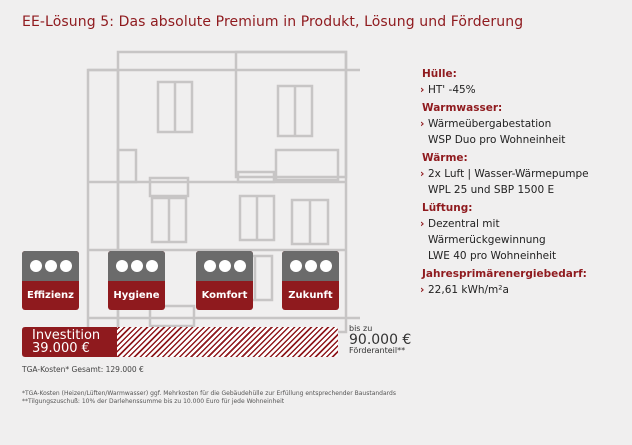 The width and height of the screenshot is (632, 445). Describe the element at coordinates (50, 295) in the screenshot. I see `tile-label: Effizienz` at that location.